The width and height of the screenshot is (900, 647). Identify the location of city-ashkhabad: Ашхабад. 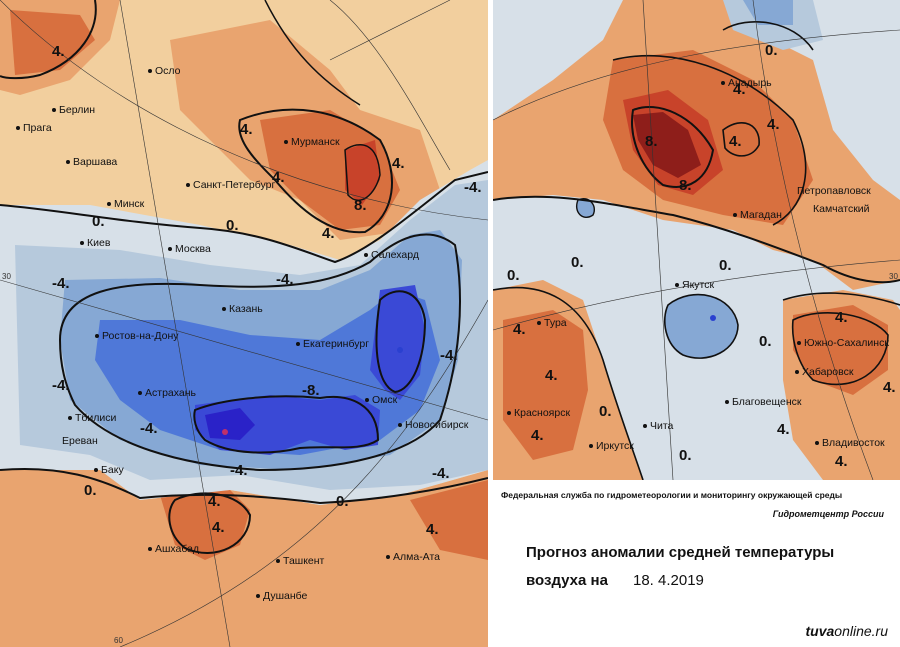
(173, 549).